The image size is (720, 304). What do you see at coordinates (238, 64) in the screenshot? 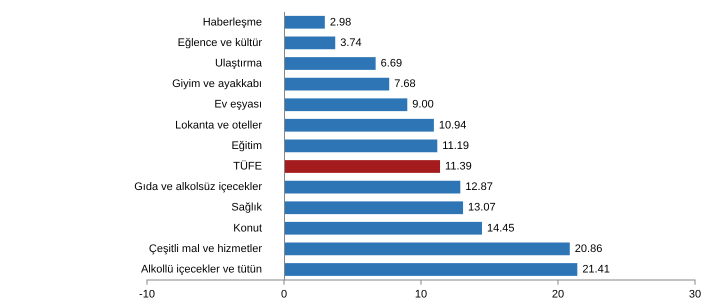
I see `y-tick-label: Ulaştırma` at bounding box center [238, 64].